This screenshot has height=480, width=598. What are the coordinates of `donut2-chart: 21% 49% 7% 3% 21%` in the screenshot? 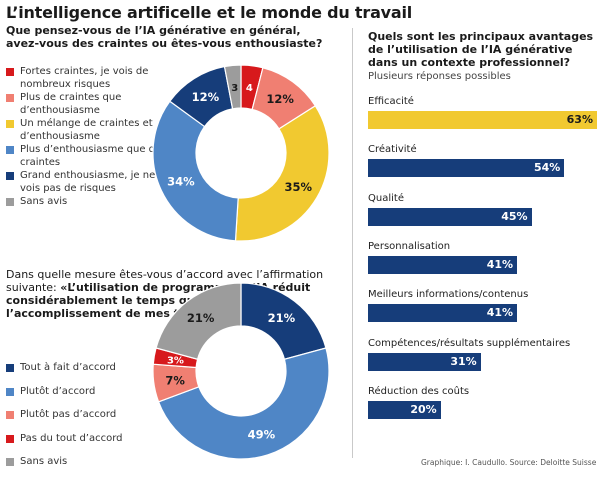 It's located at (241, 371).